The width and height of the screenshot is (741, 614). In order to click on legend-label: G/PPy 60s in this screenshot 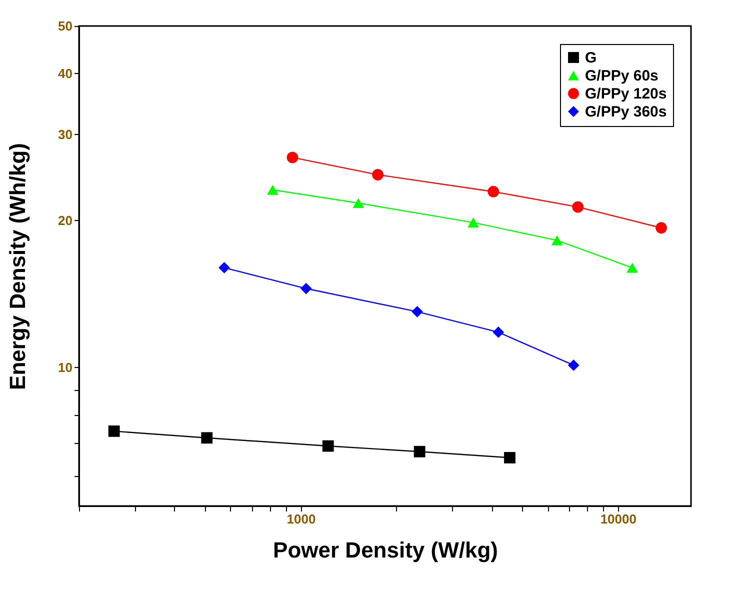, I will do `click(621, 76)`.